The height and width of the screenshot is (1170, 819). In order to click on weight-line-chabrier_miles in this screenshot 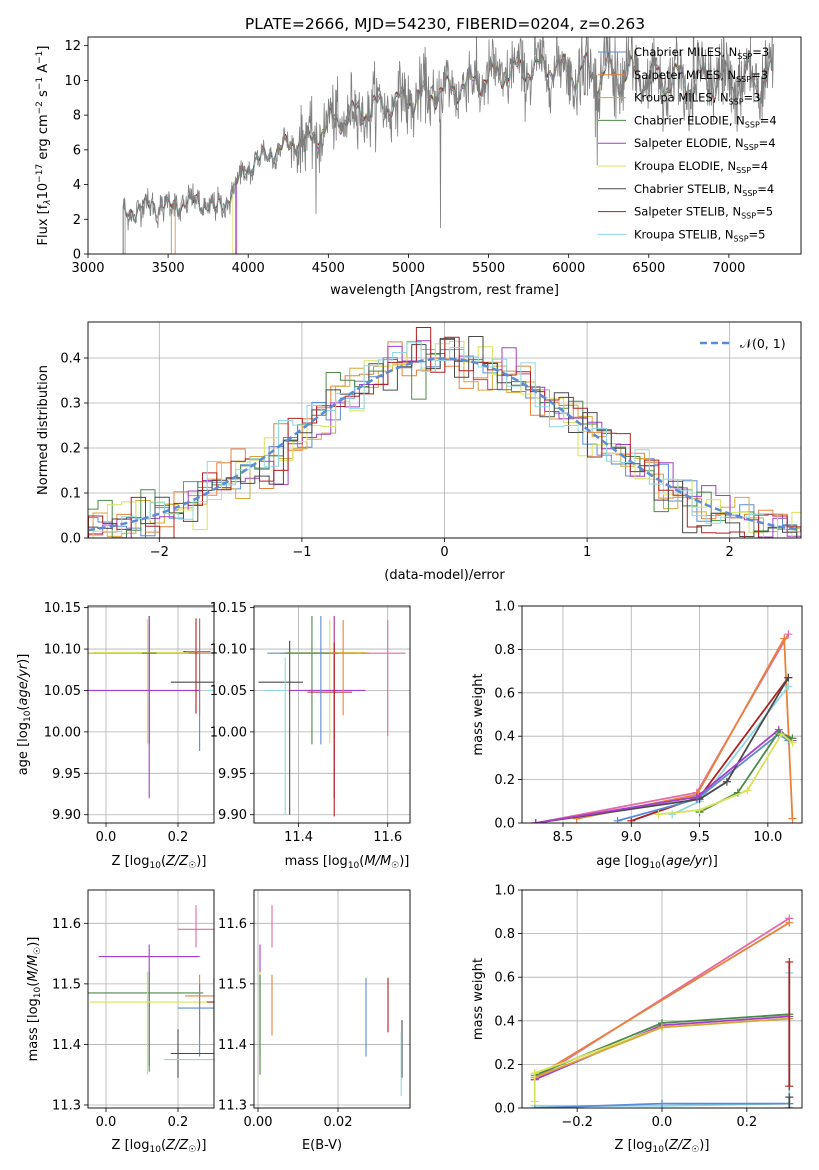, I will do `click(703, 777)`.